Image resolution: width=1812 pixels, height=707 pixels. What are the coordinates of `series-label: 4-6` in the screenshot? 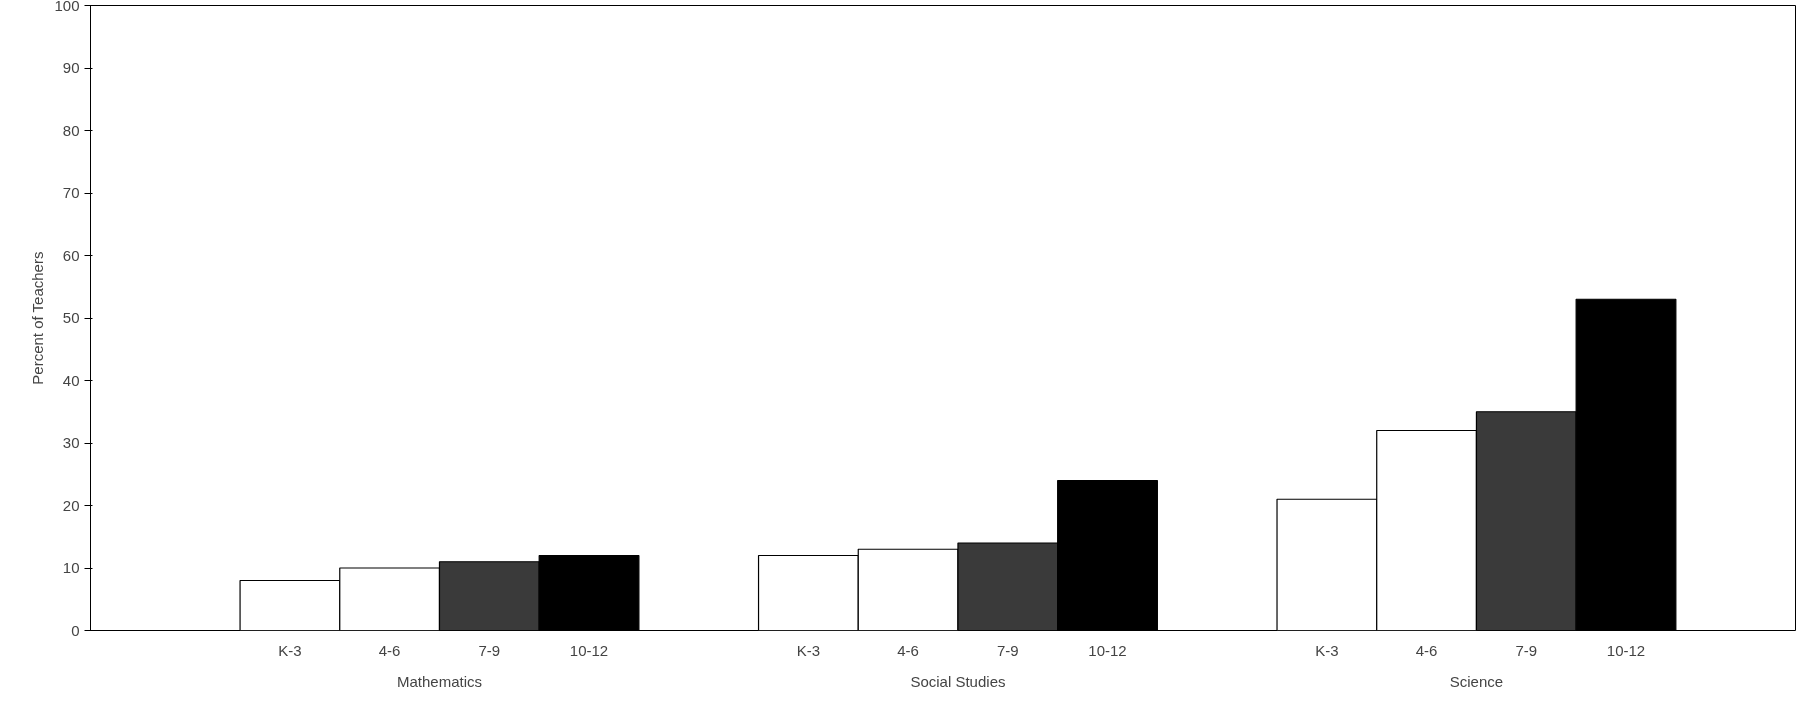 It's located at (389, 650).